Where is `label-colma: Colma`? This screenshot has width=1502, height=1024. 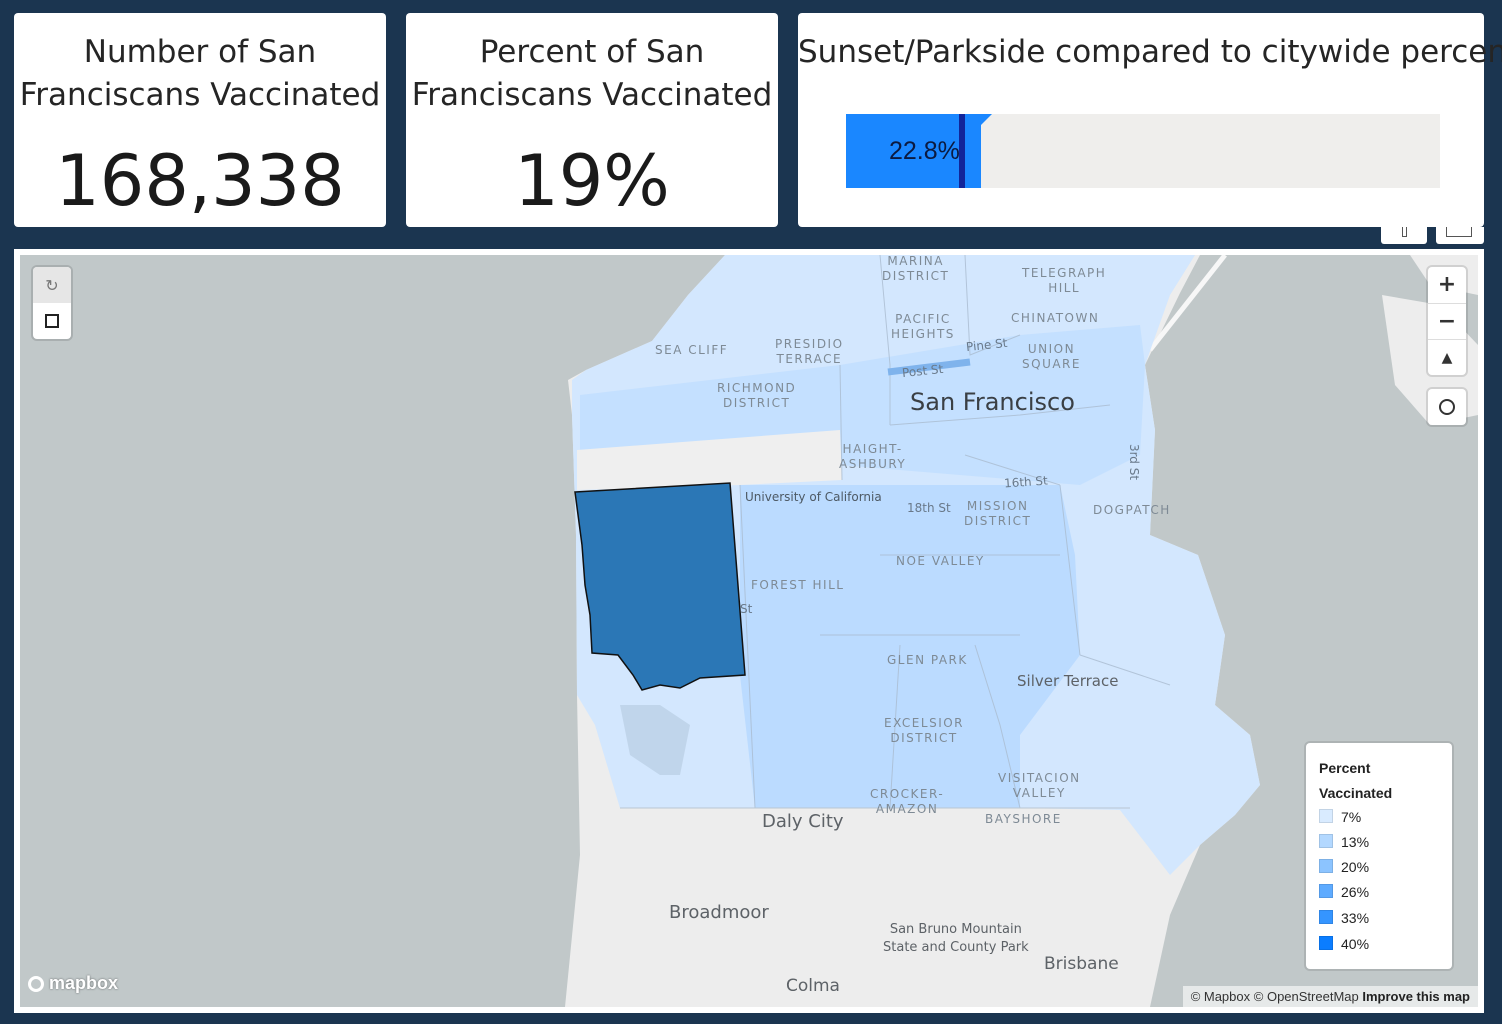
label-colma: Colma is located at coordinates (813, 986).